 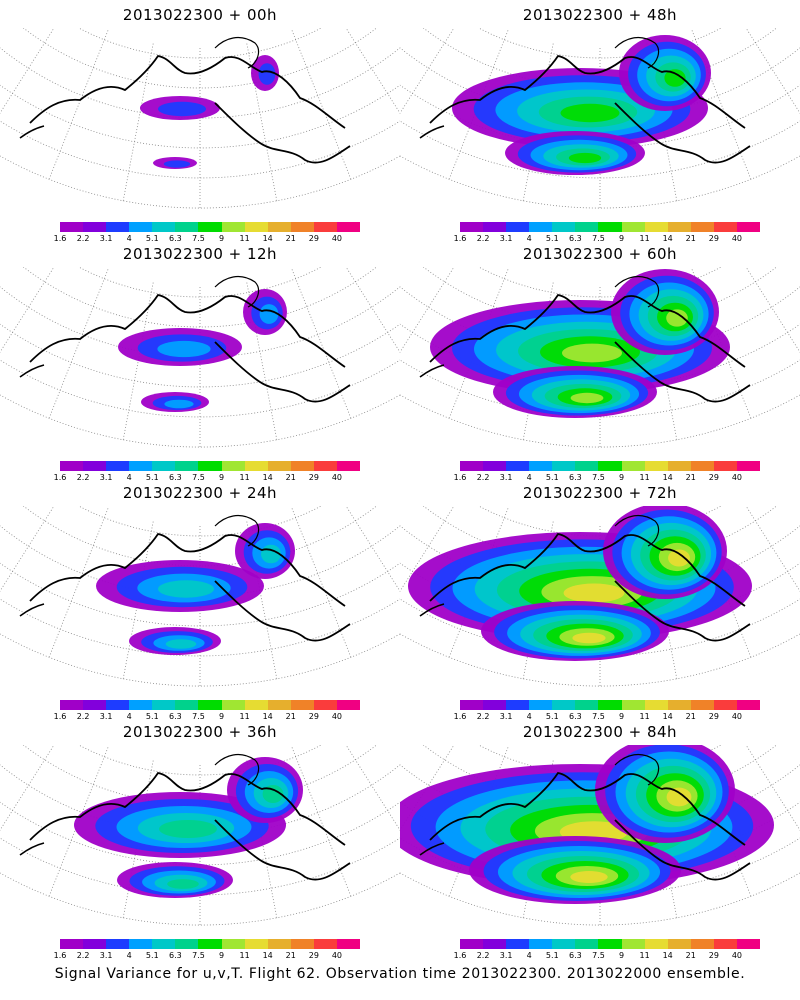 What do you see at coordinates (200, 732) in the screenshot?
I see `panel-title: 2013022300 + 36h` at bounding box center [200, 732].